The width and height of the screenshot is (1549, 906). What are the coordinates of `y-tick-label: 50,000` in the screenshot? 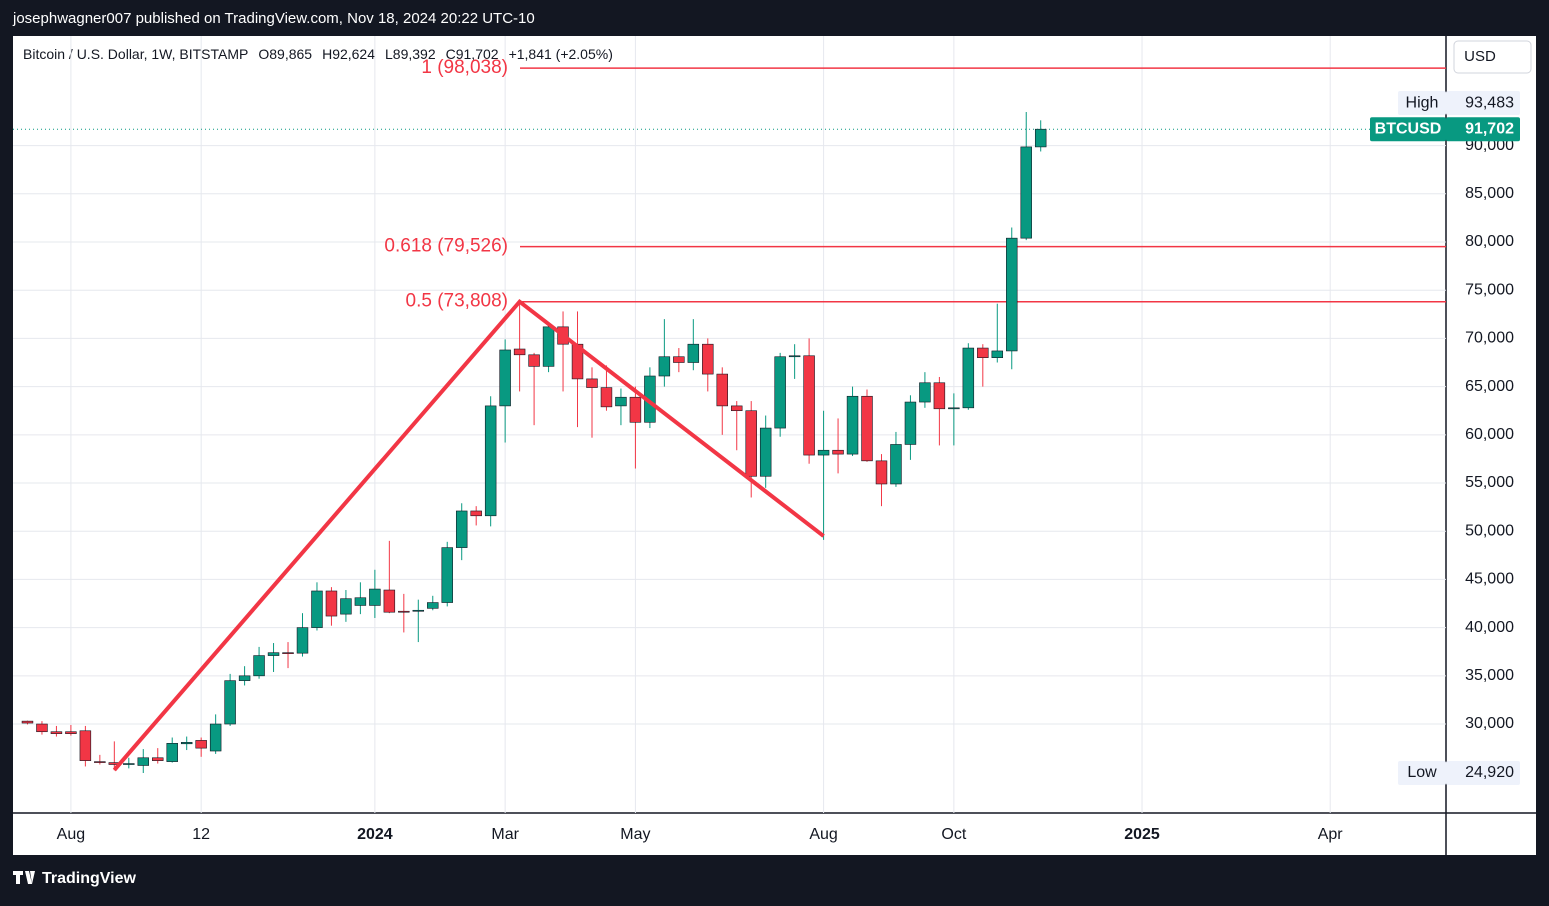 It's located at (1489, 530).